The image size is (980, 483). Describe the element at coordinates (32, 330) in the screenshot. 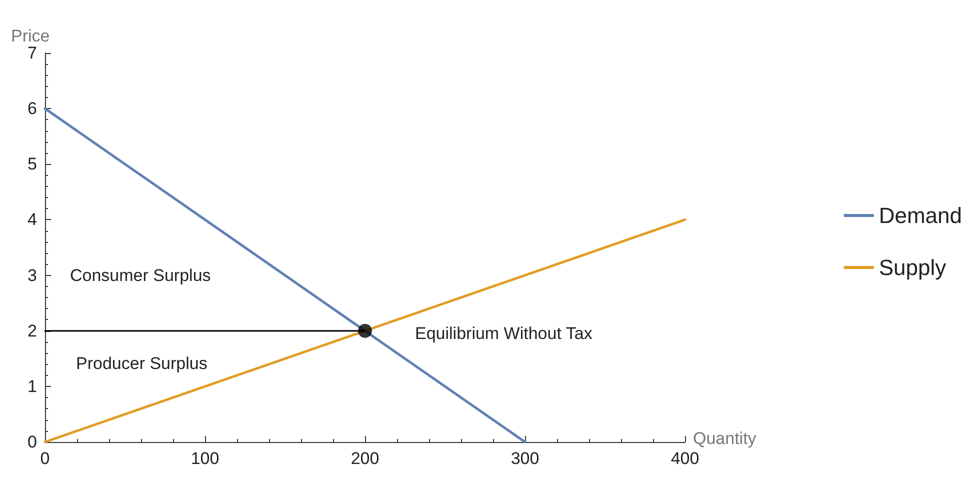

I see `y-tick-label: 2` at that location.